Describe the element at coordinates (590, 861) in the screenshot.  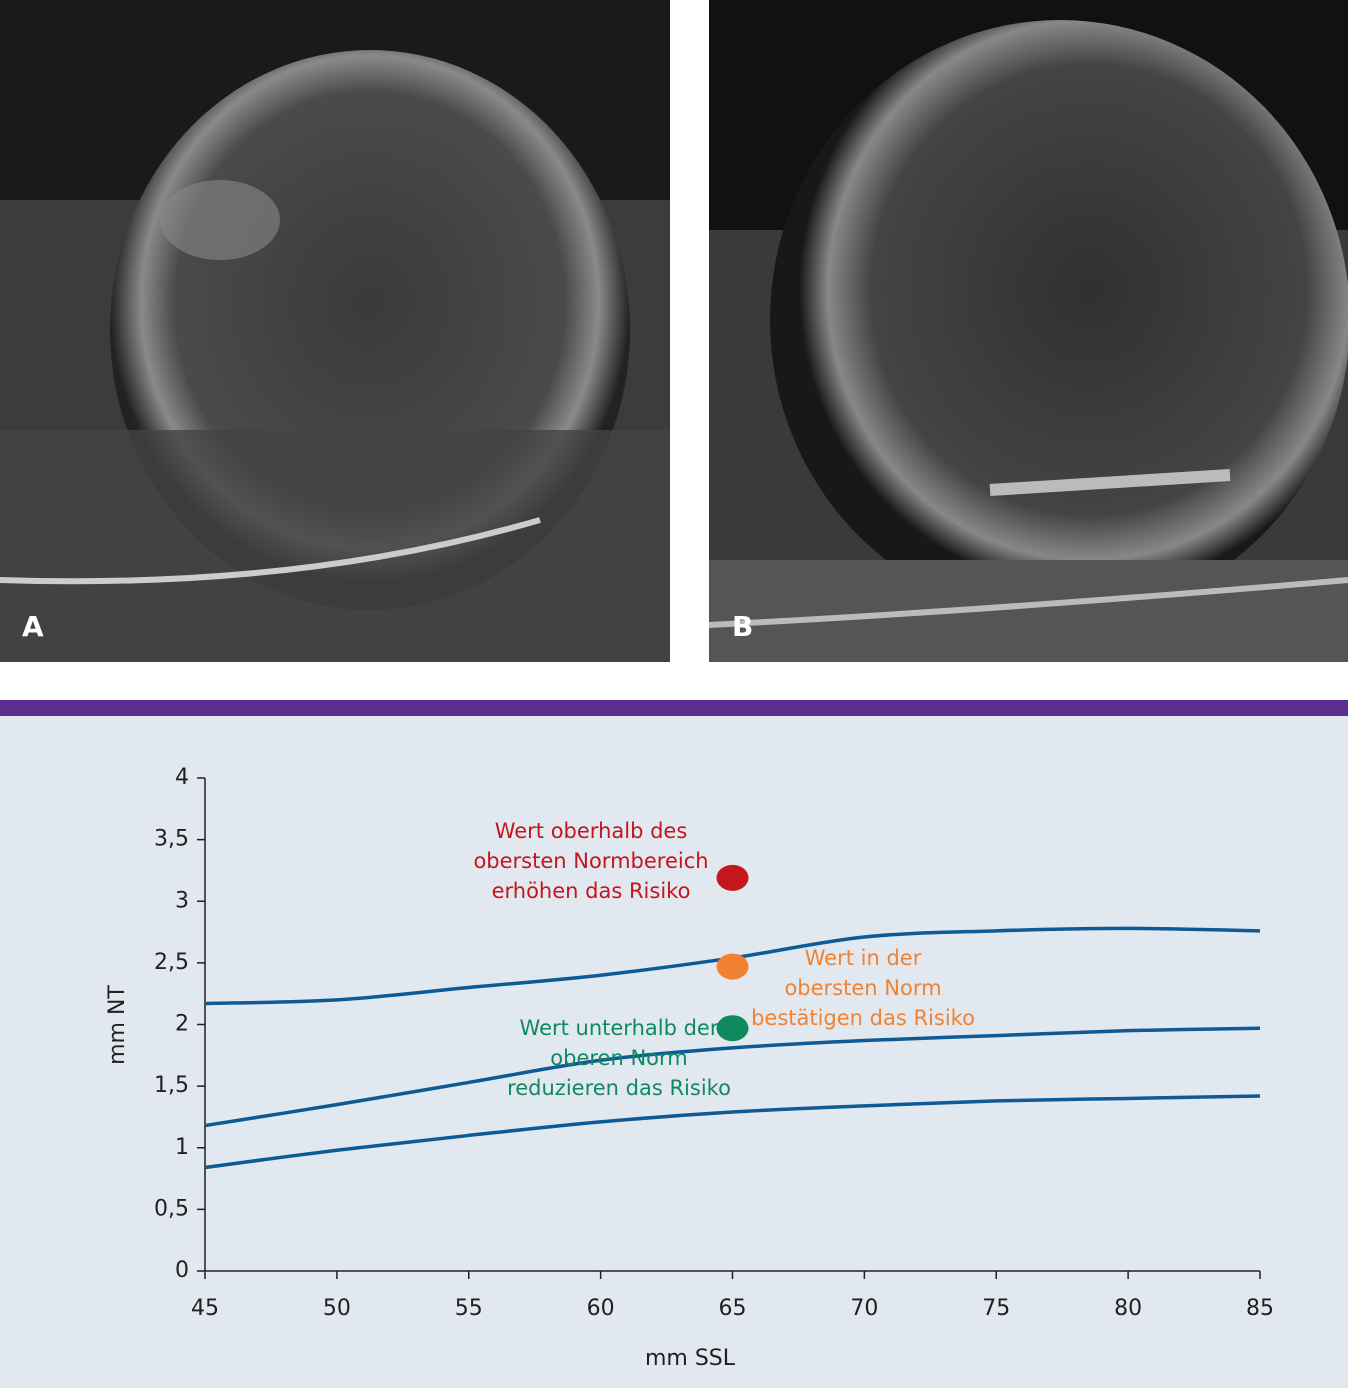
I see `annotation: obersten Normbereich` at that location.